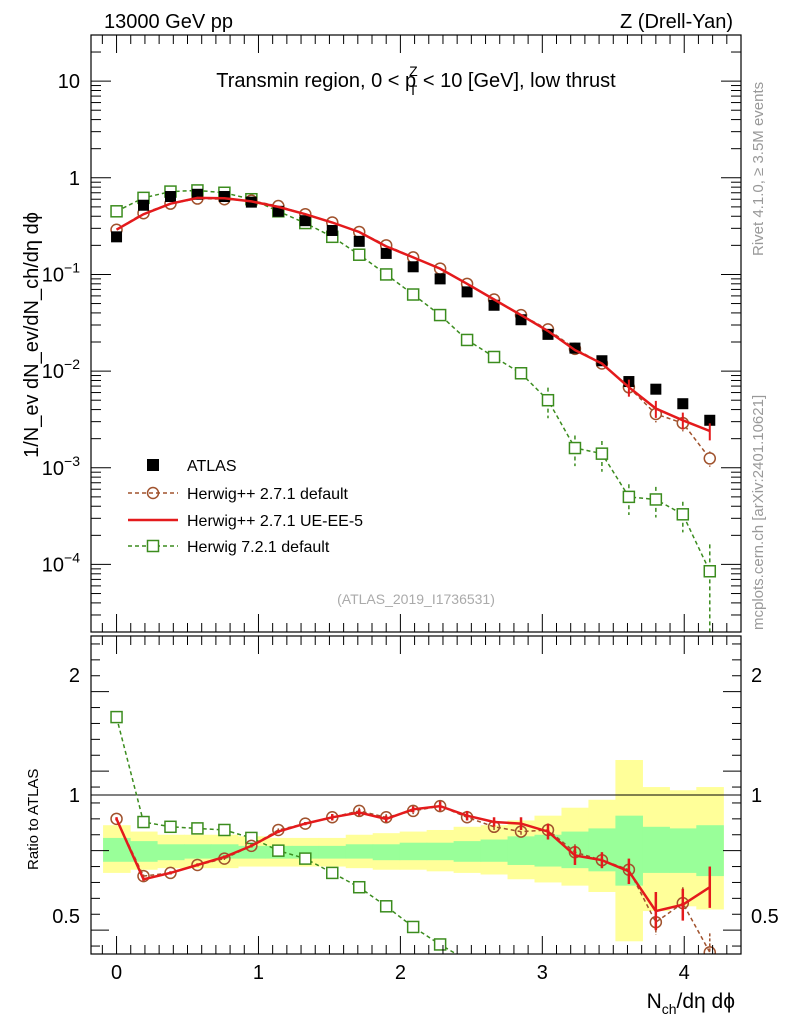 The image size is (786, 1024). Describe the element at coordinates (168, 22) in the screenshot. I see `header-left: 13000 GeV pp` at that location.